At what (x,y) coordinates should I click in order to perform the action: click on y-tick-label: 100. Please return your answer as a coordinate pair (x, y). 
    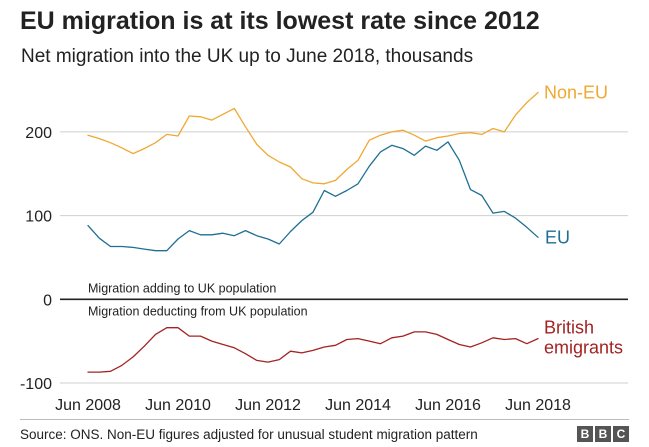
    Looking at the image, I should click on (38, 217).